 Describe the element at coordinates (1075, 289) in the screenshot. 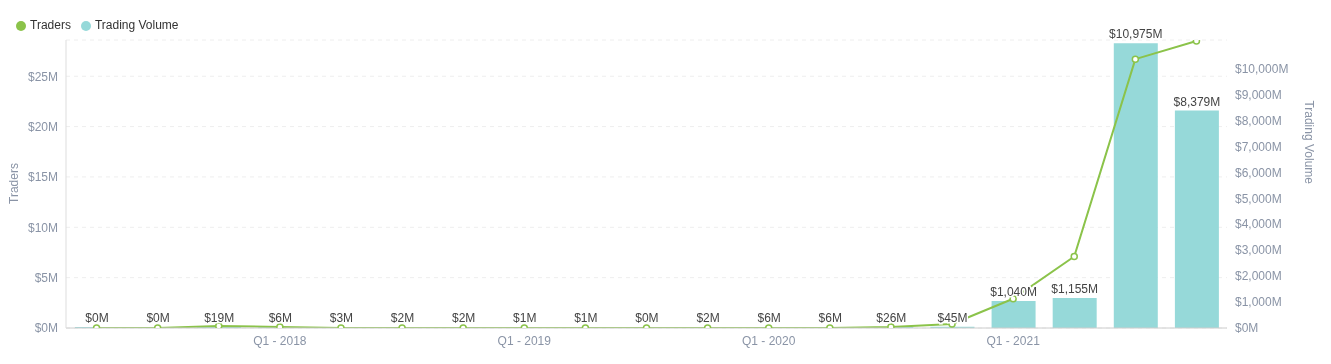

I see `data-label: $1,155M` at that location.